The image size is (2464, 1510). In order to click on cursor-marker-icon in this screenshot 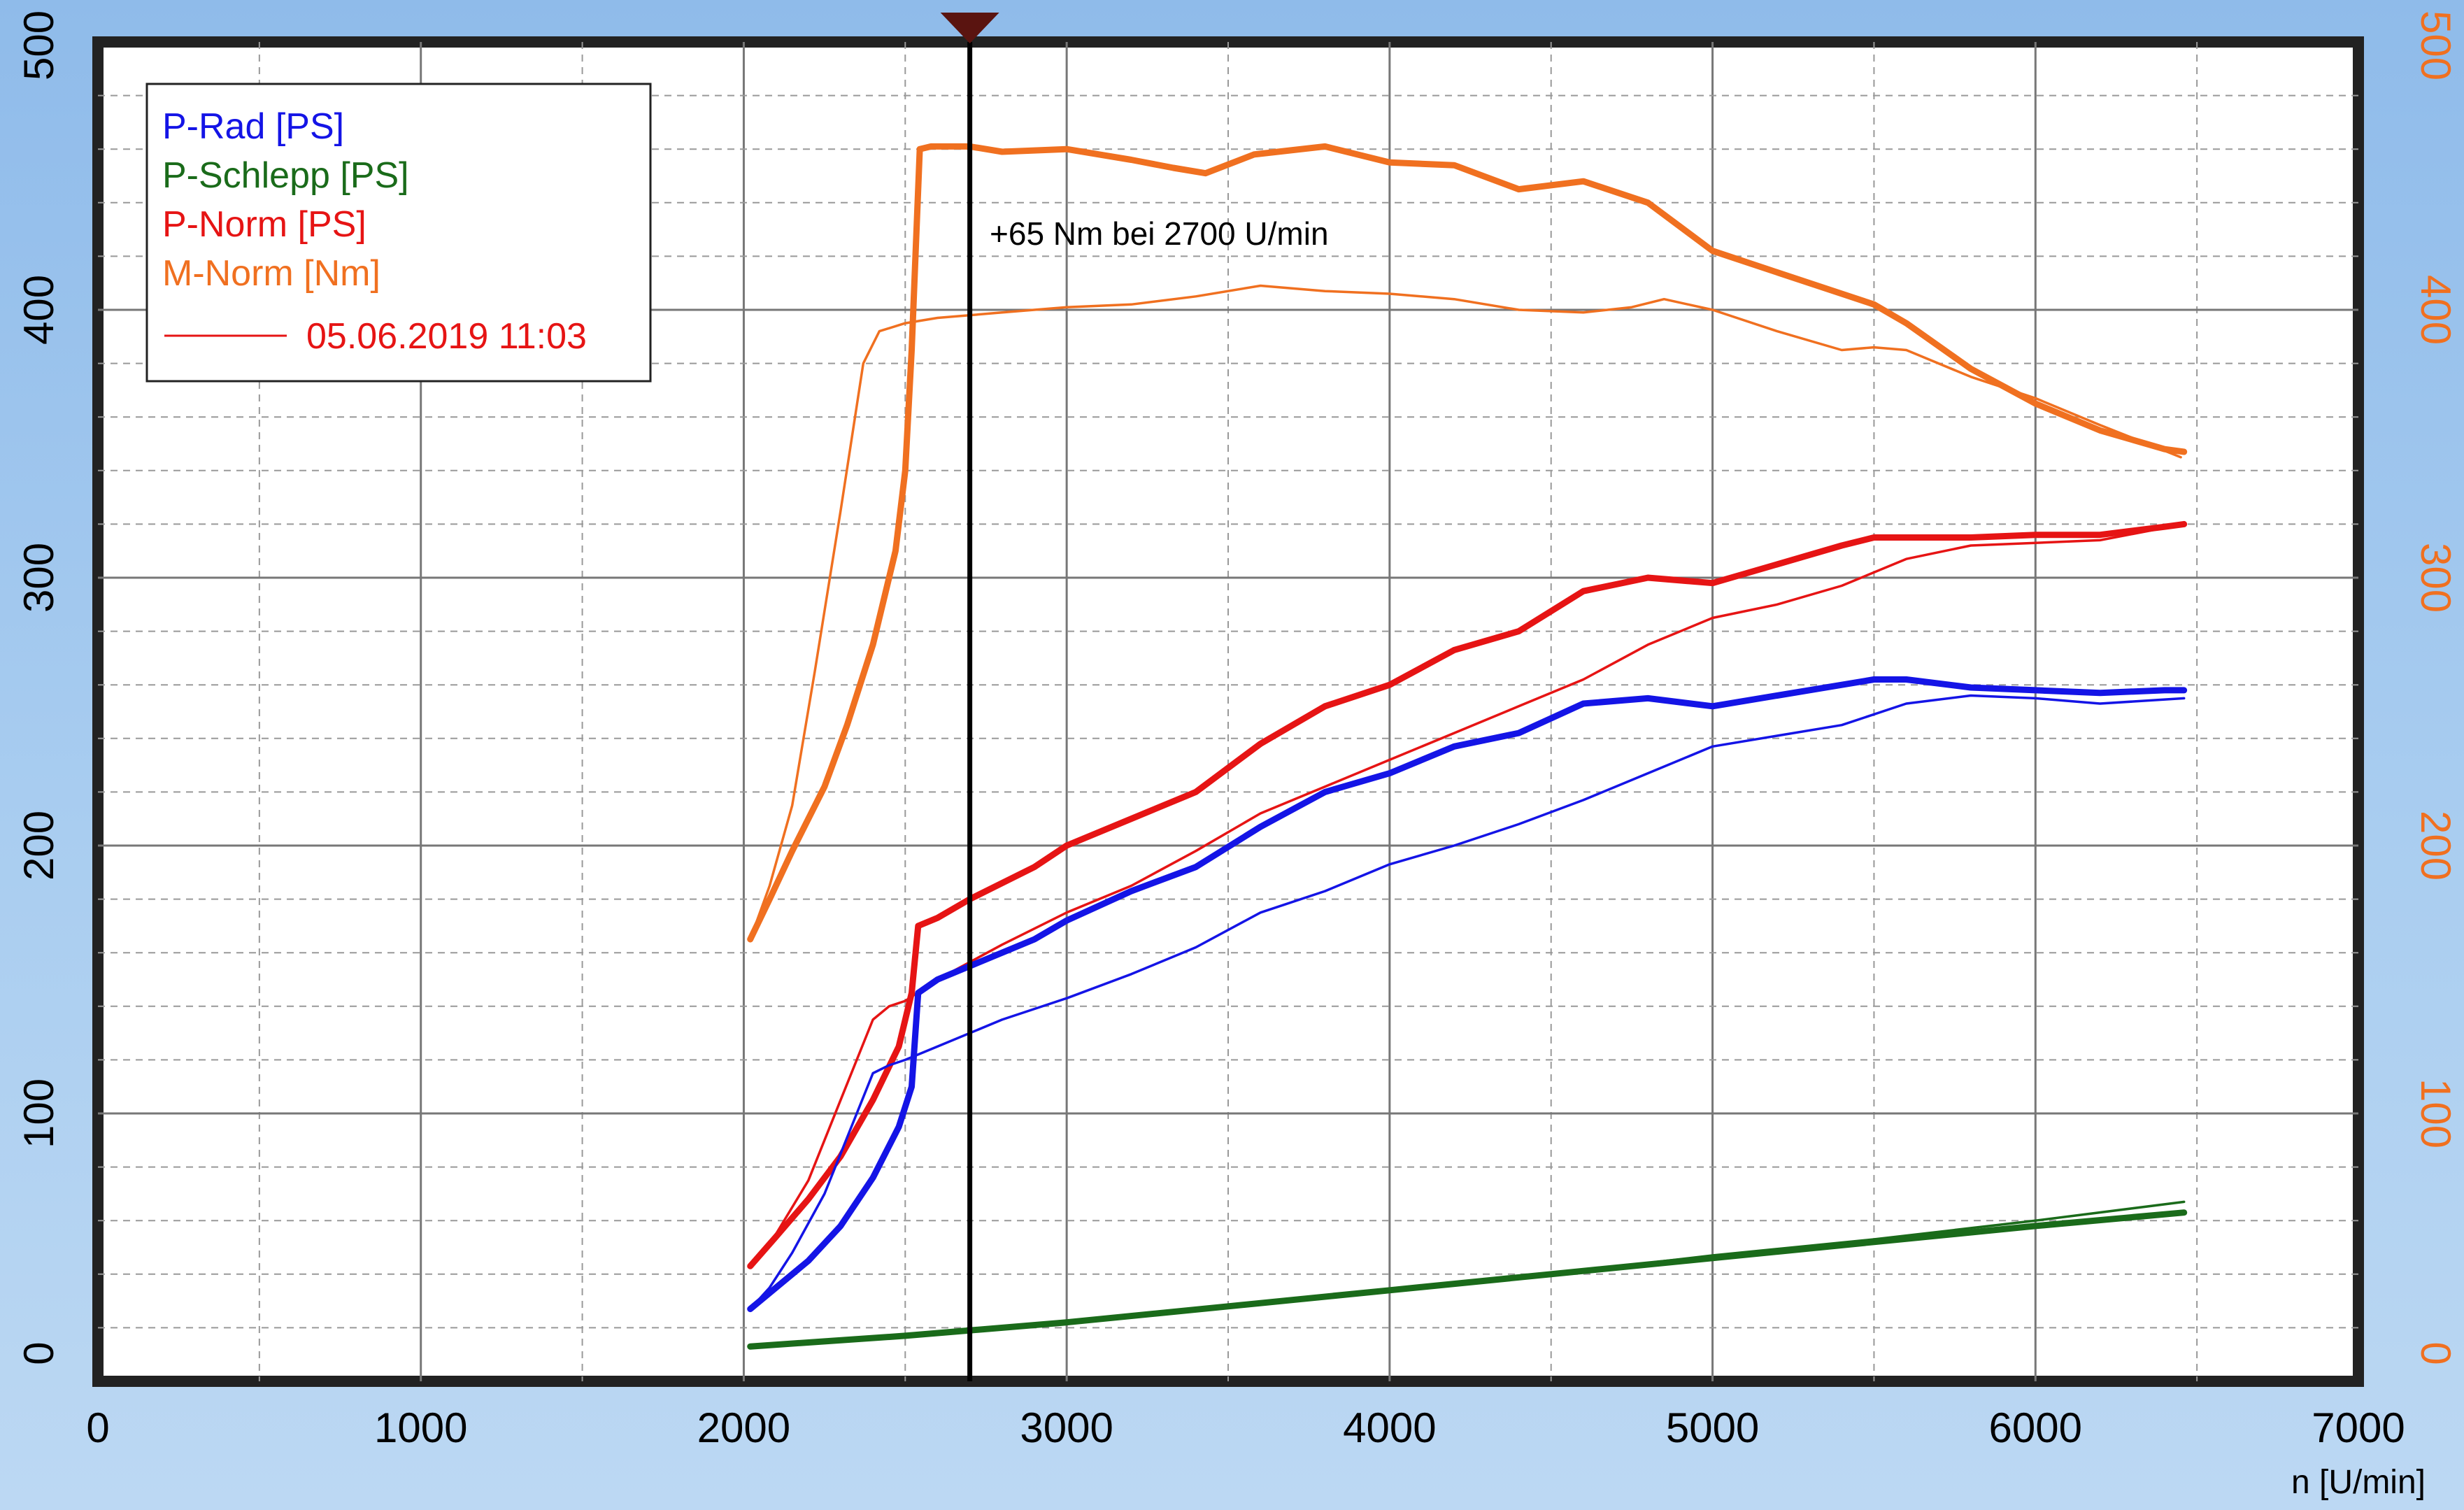, I will do `click(970, 28)`.